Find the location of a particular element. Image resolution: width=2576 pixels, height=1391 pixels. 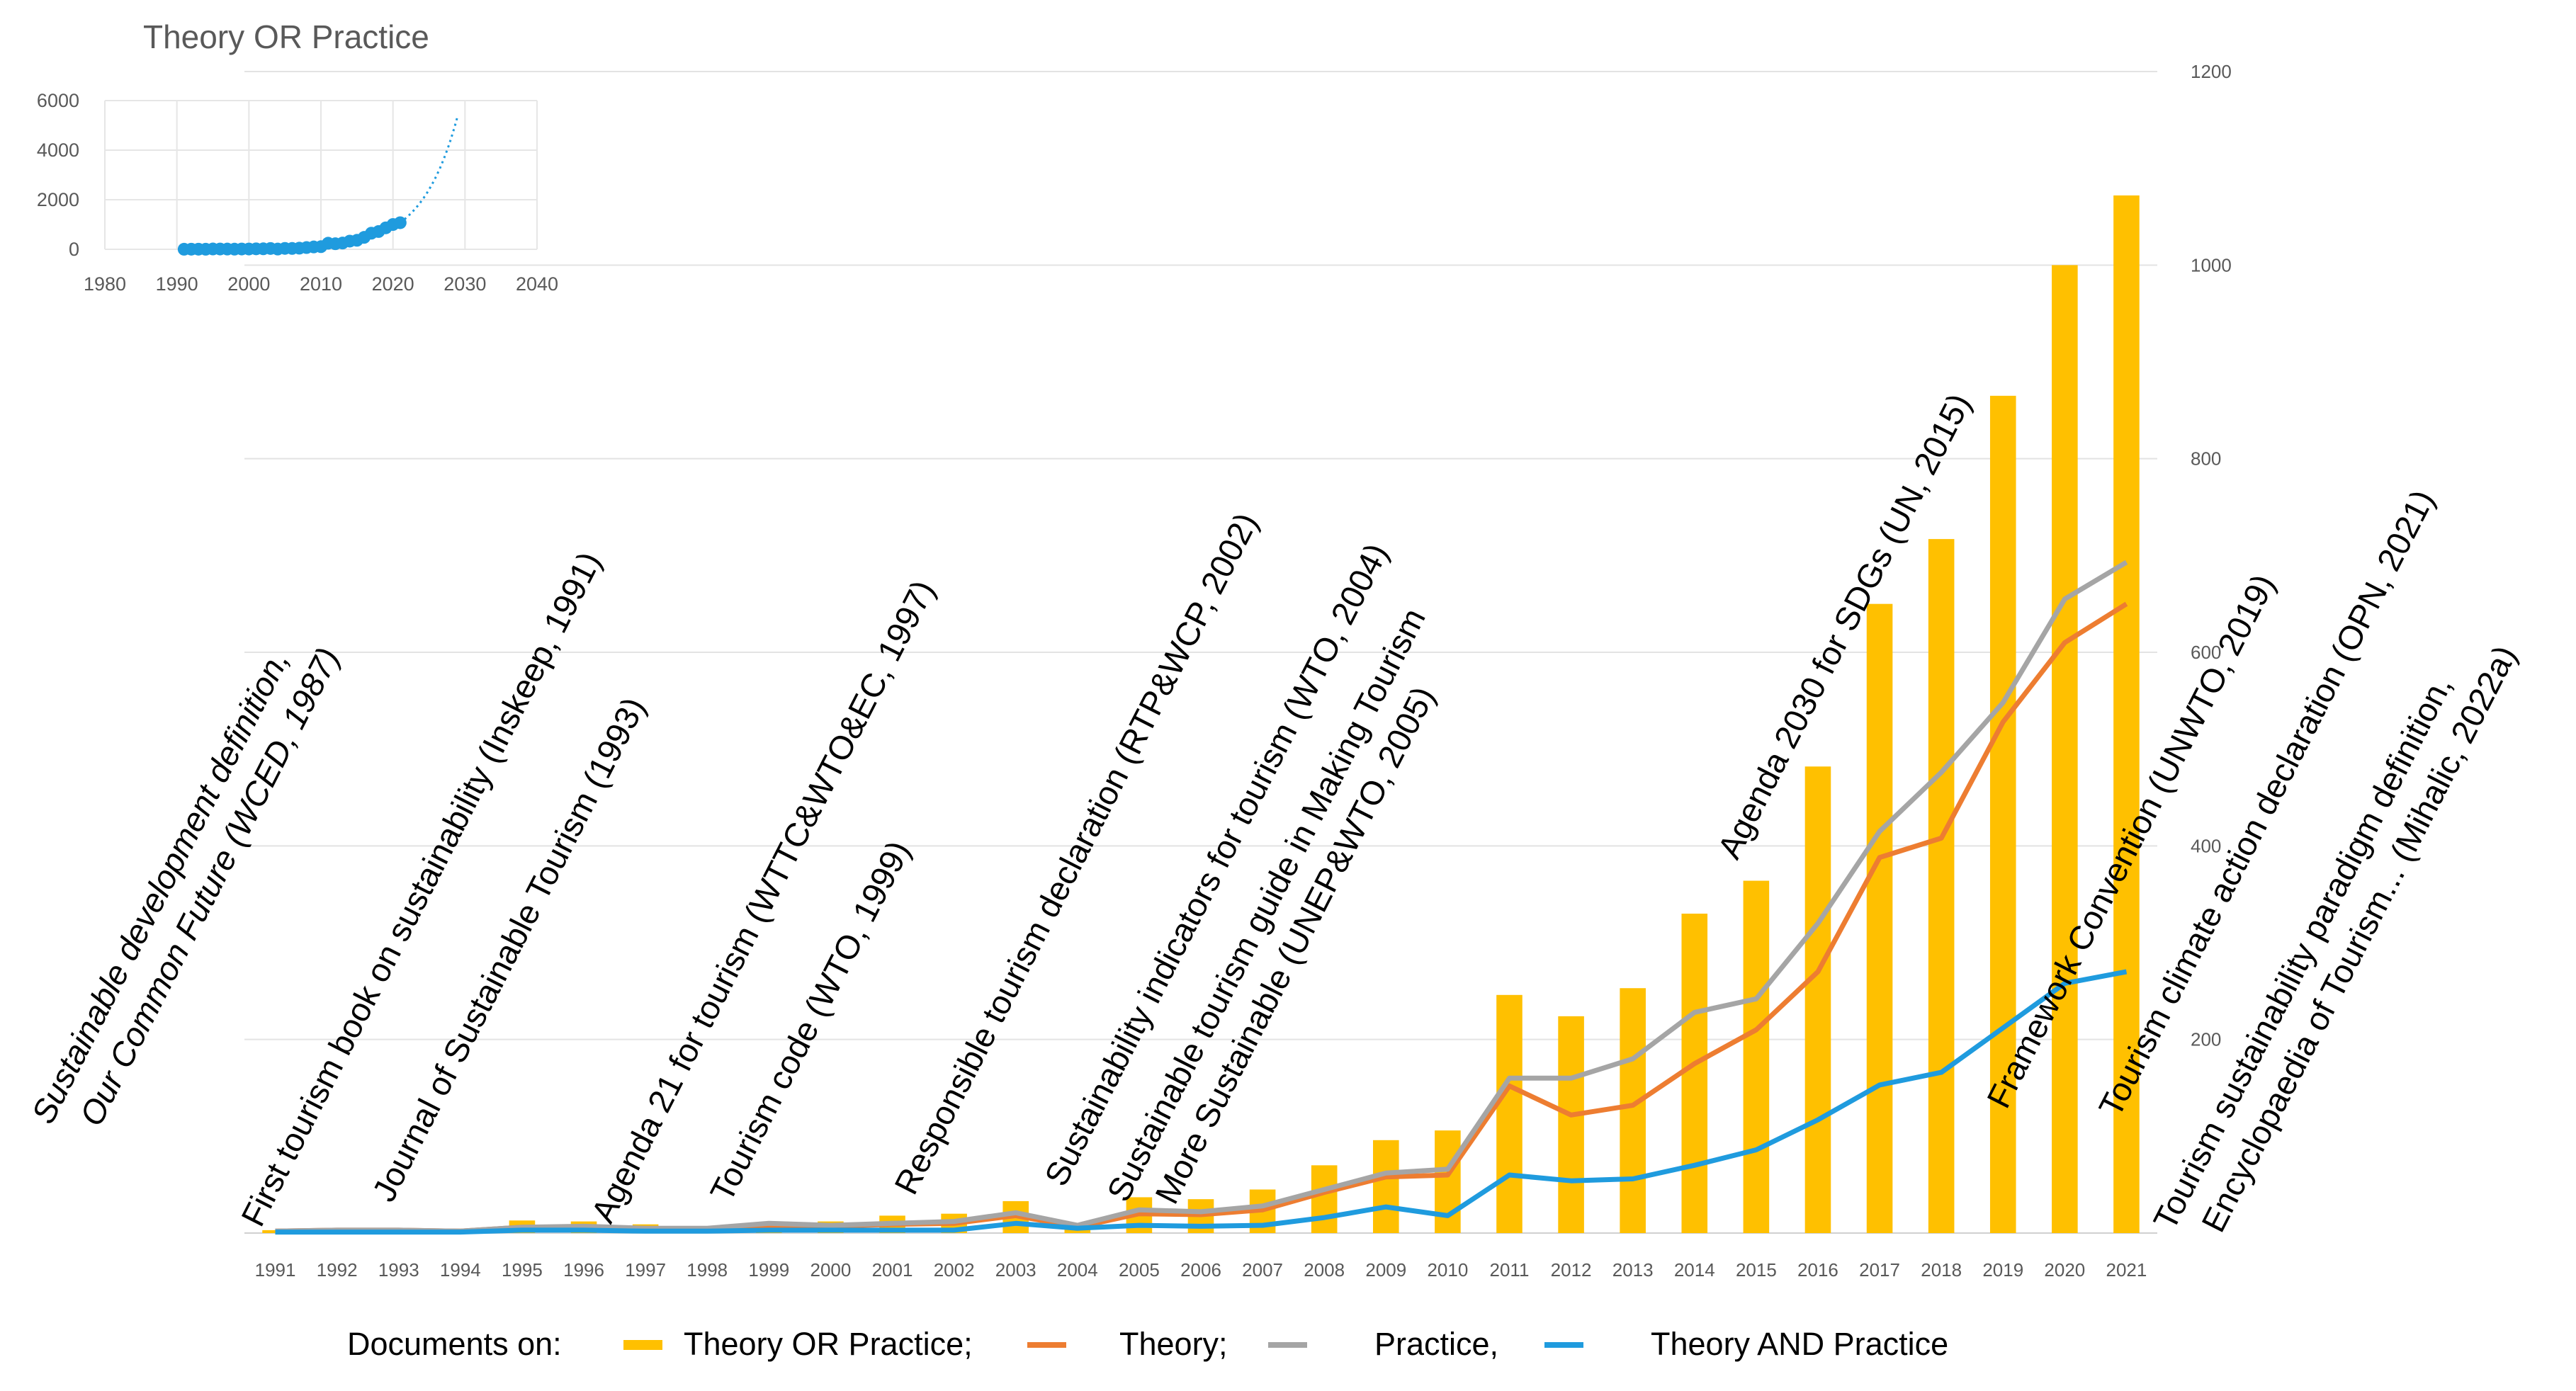

y-tick-label: 1000 is located at coordinates (2211, 265).